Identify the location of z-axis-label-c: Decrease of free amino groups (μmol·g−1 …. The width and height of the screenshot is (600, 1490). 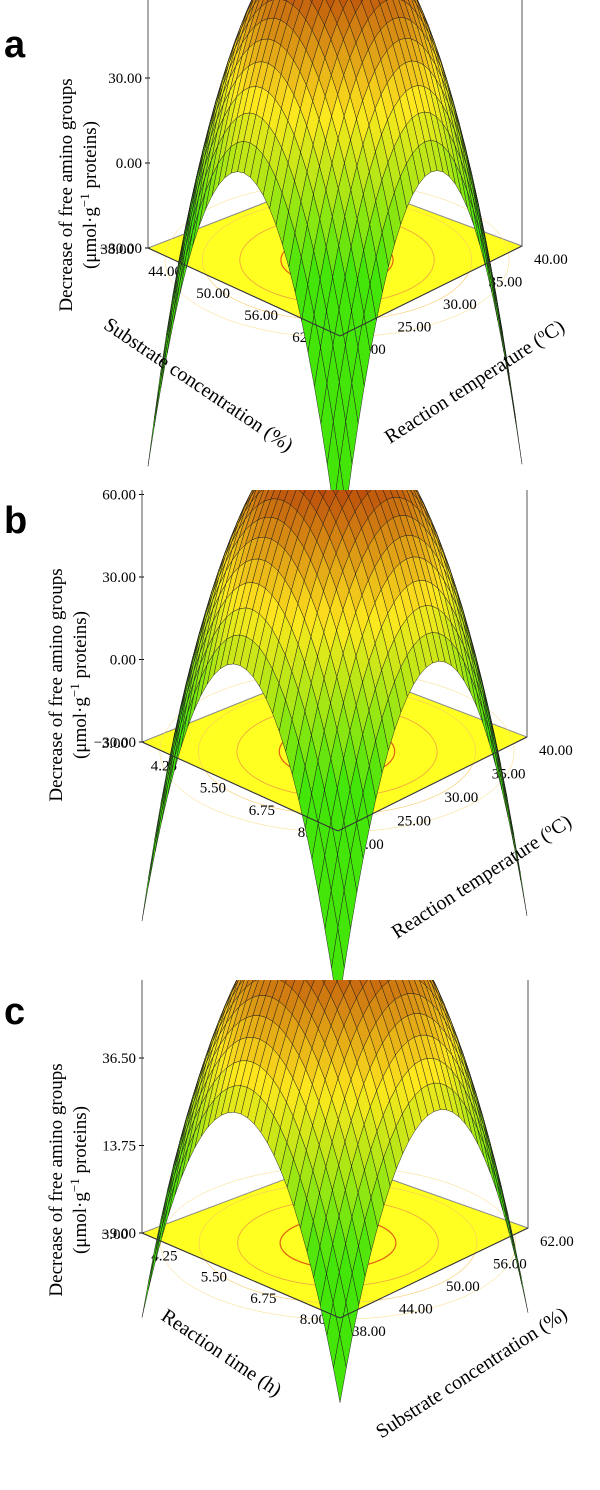
(68, 1179).